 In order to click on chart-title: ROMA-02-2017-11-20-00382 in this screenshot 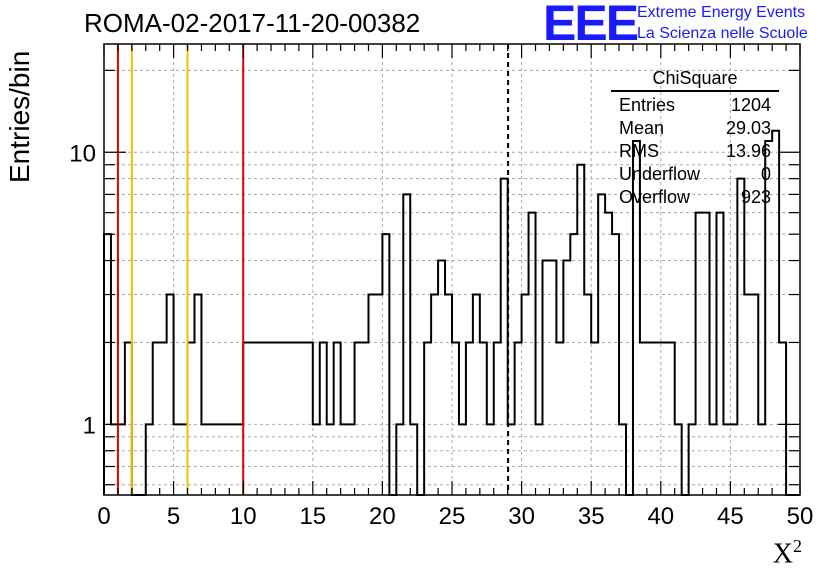, I will do `click(252, 23)`.